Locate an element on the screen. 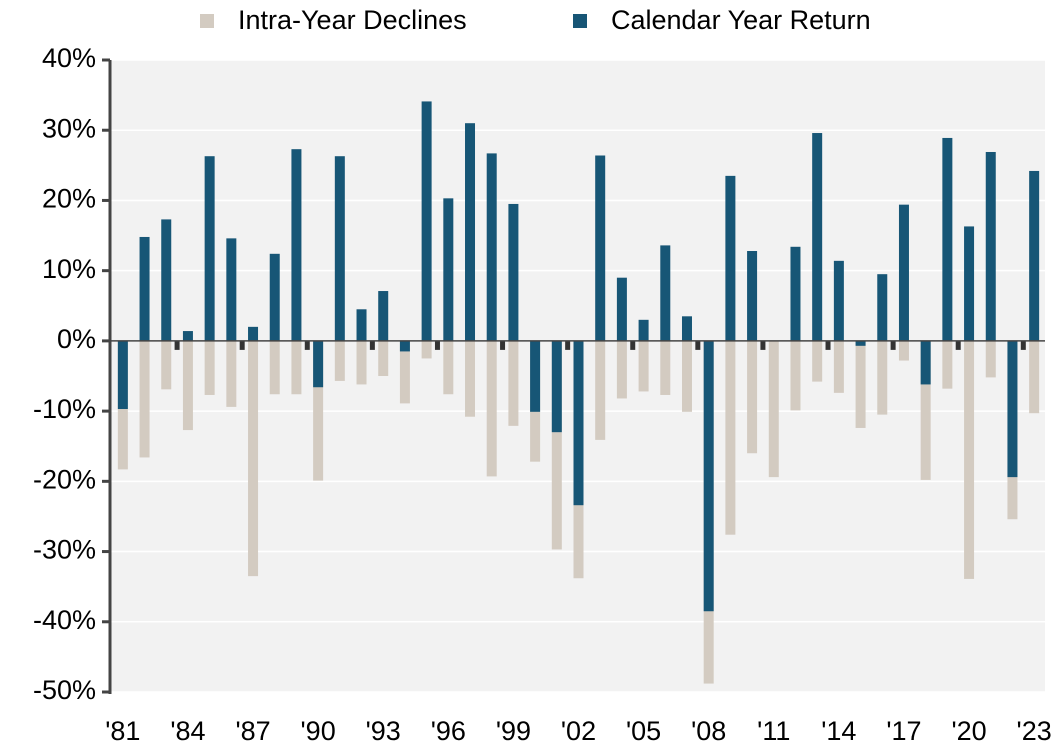 The image size is (1057, 750). y-tick-label: 30% is located at coordinates (69, 128).